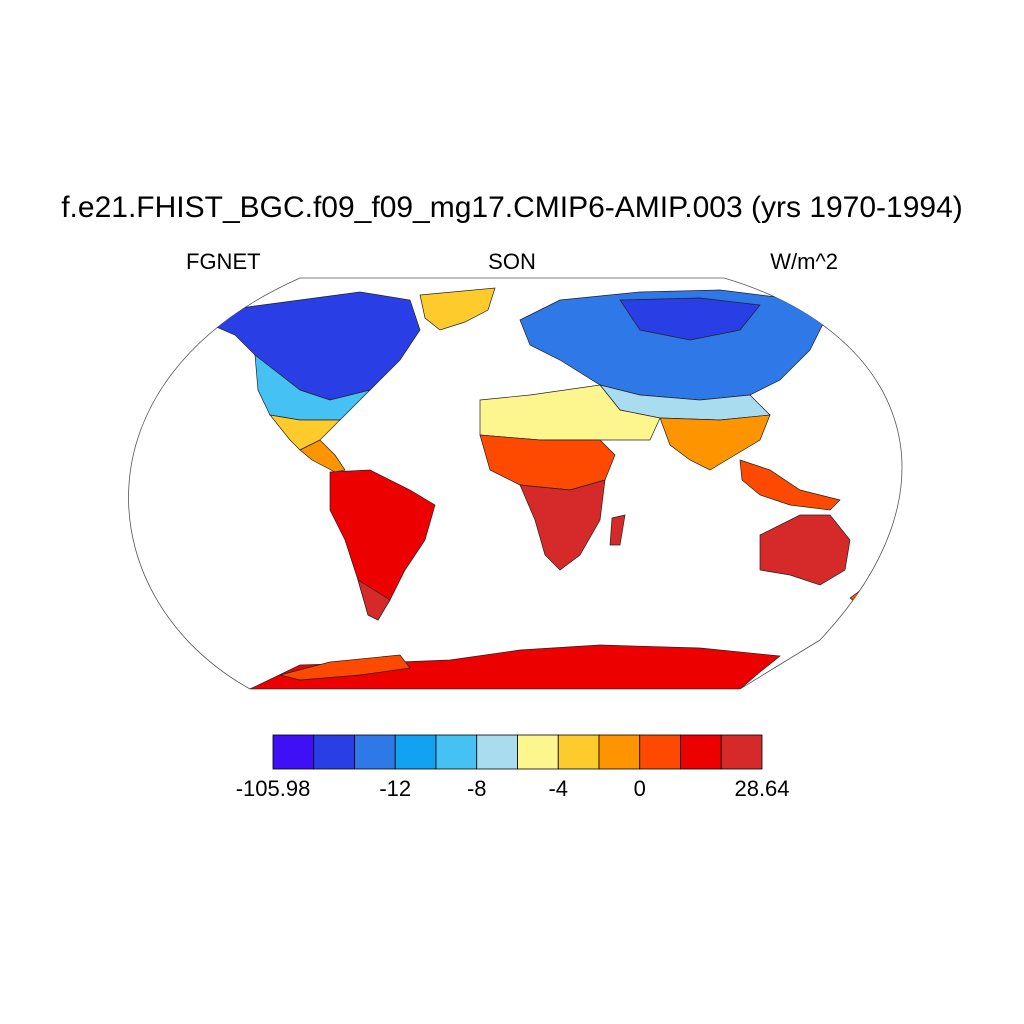 This screenshot has width=1024, height=1024. What do you see at coordinates (322, 456) in the screenshot?
I see `central-america` at bounding box center [322, 456].